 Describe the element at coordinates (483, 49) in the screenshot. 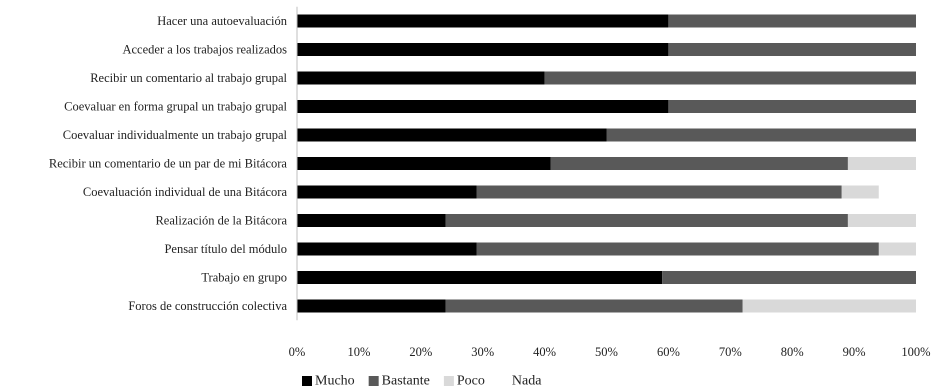

I see `bar-mucho-acceder-a-los-trabajos-realizados` at that location.